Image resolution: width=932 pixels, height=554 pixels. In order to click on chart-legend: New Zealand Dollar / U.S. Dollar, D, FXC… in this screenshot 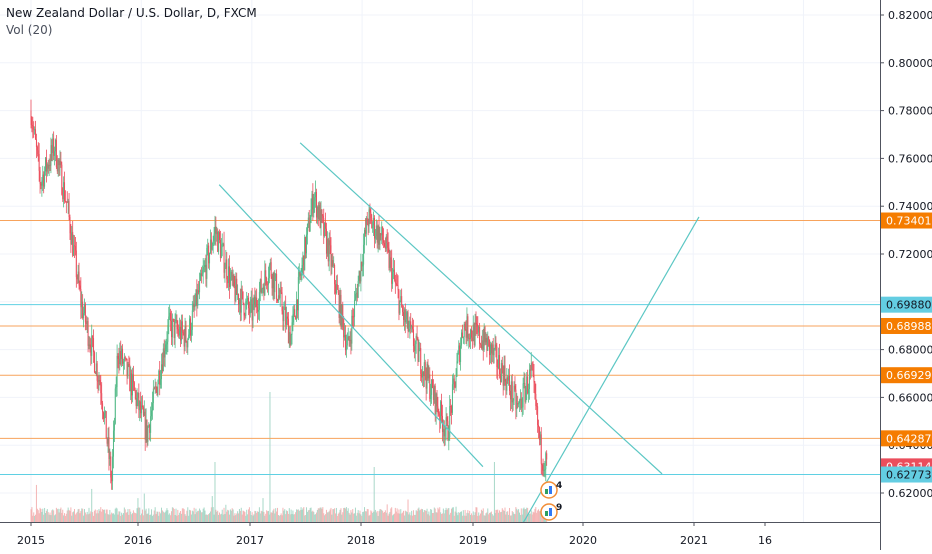, I will do `click(131, 22)`.